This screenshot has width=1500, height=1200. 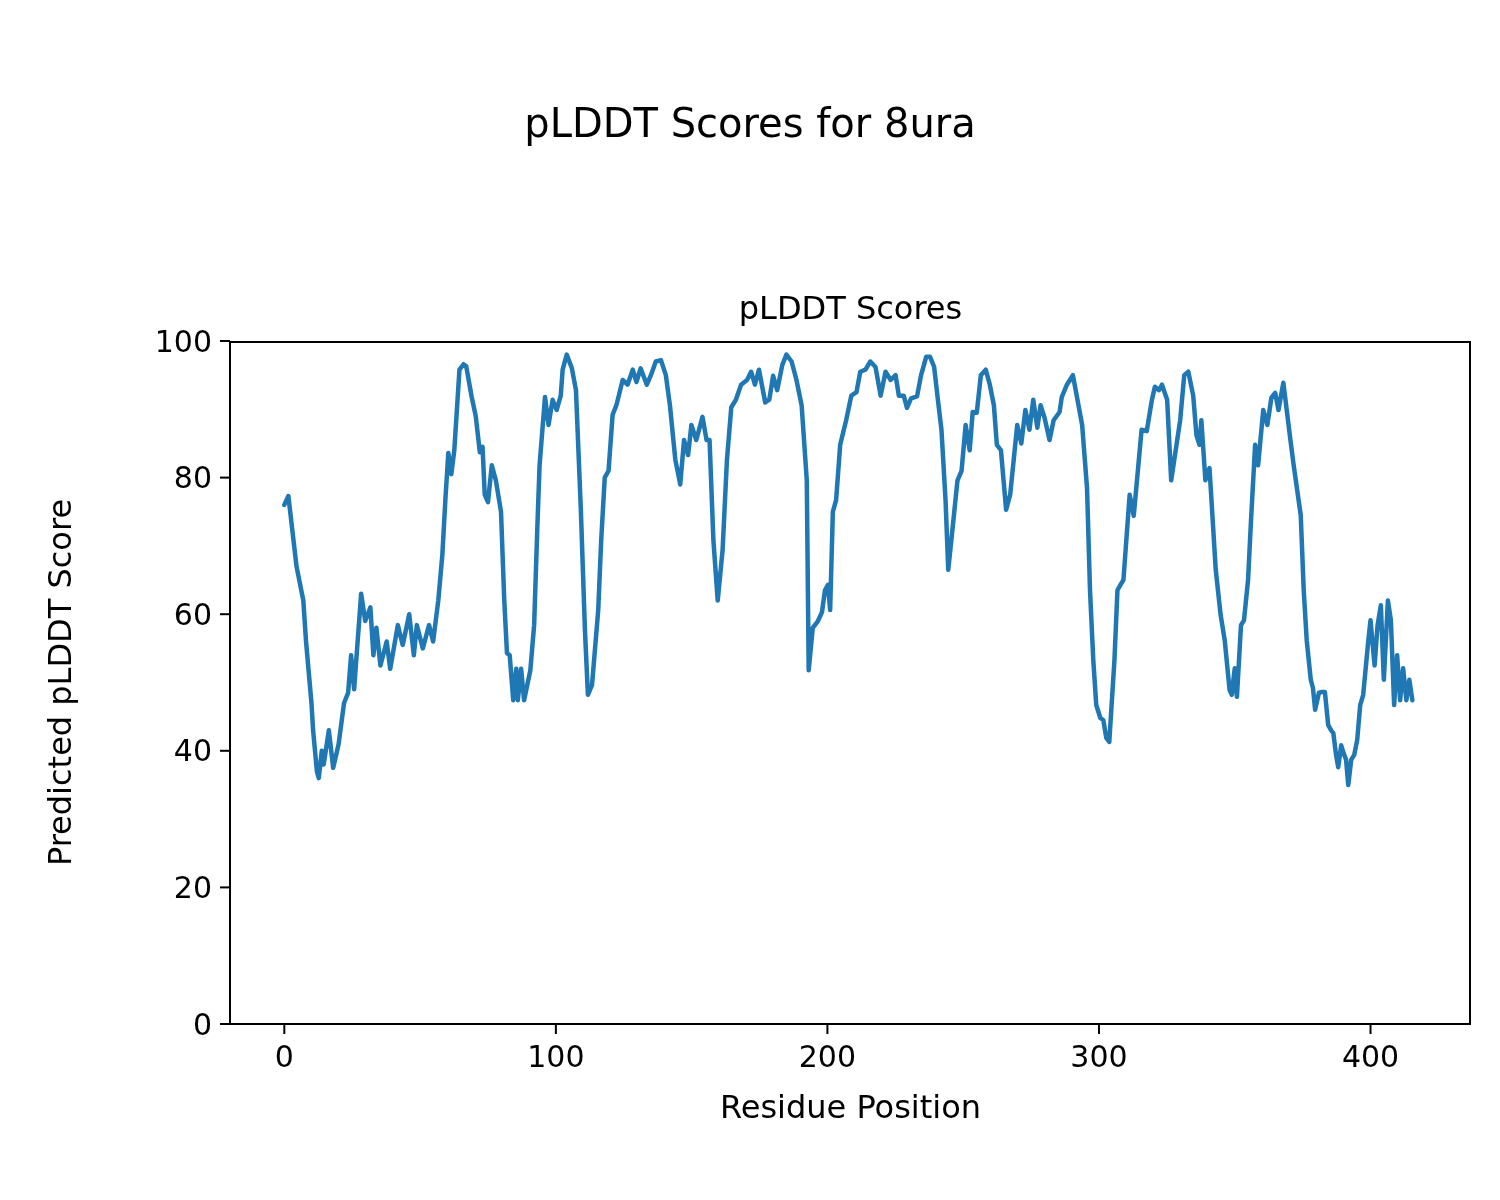 What do you see at coordinates (556, 1057) in the screenshot?
I see `x-tick-label: 100` at bounding box center [556, 1057].